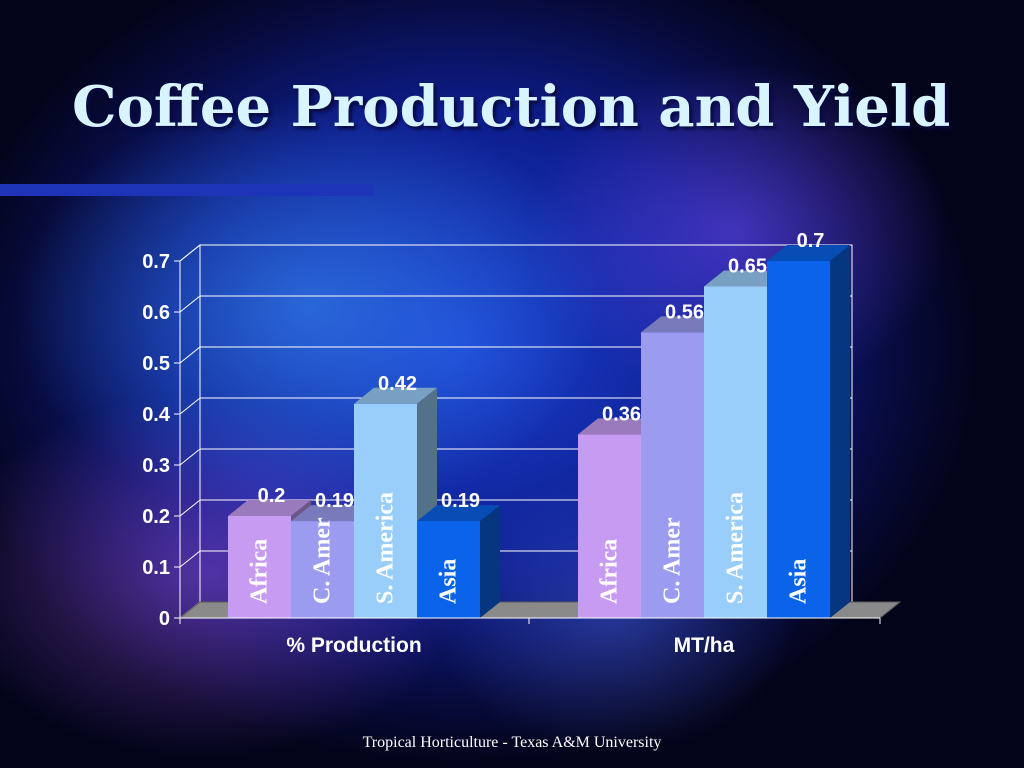  Describe the element at coordinates (272, 496) in the screenshot. I see `bar-value-label: 0.2` at that location.